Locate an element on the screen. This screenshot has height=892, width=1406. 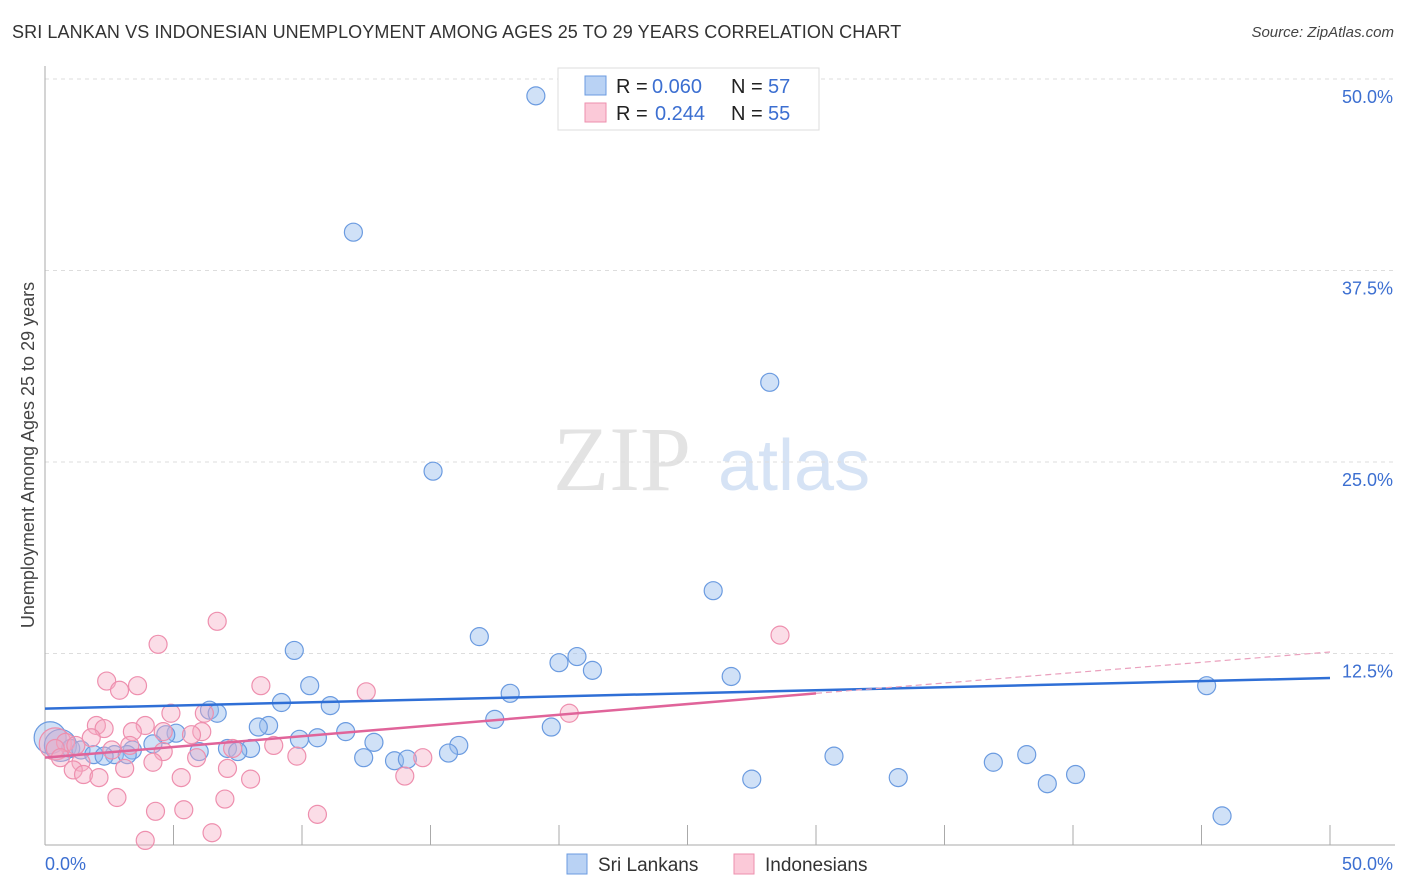
y-tick-label: 12.5% is located at coordinates (1367, 672).